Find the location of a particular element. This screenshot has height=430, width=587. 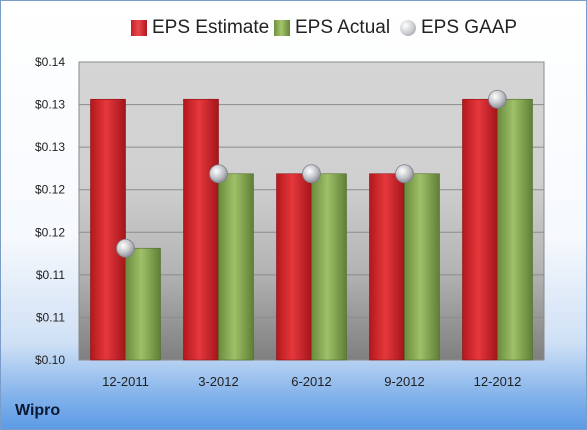

legend-label-gaap: EPS GAAP is located at coordinates (469, 27).